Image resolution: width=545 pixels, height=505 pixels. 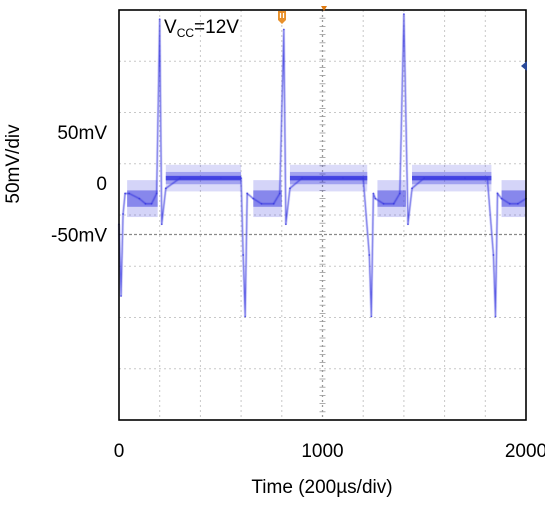 What do you see at coordinates (216, 27) in the screenshot?
I see `vcc-annotation-suffix: =12V` at bounding box center [216, 27].